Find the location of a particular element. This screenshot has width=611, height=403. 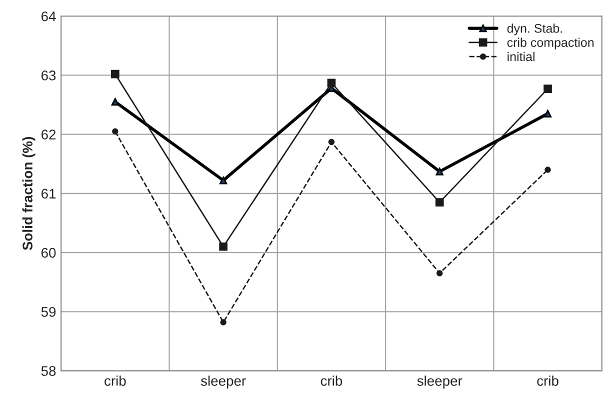

legend-label: crib compaction is located at coordinates (550, 44).